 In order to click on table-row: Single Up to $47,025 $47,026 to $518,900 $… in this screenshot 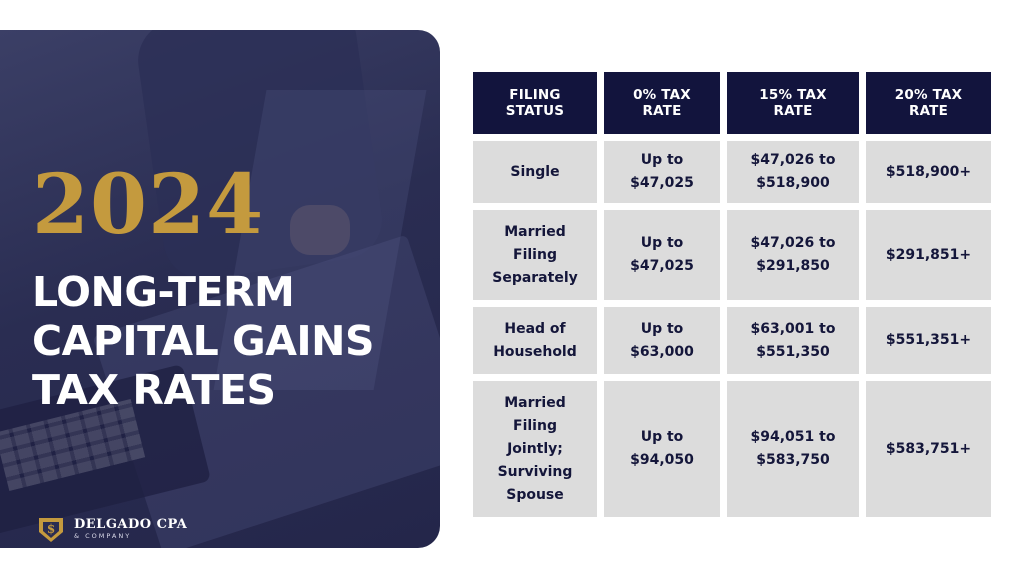, I will do `click(732, 172)`.